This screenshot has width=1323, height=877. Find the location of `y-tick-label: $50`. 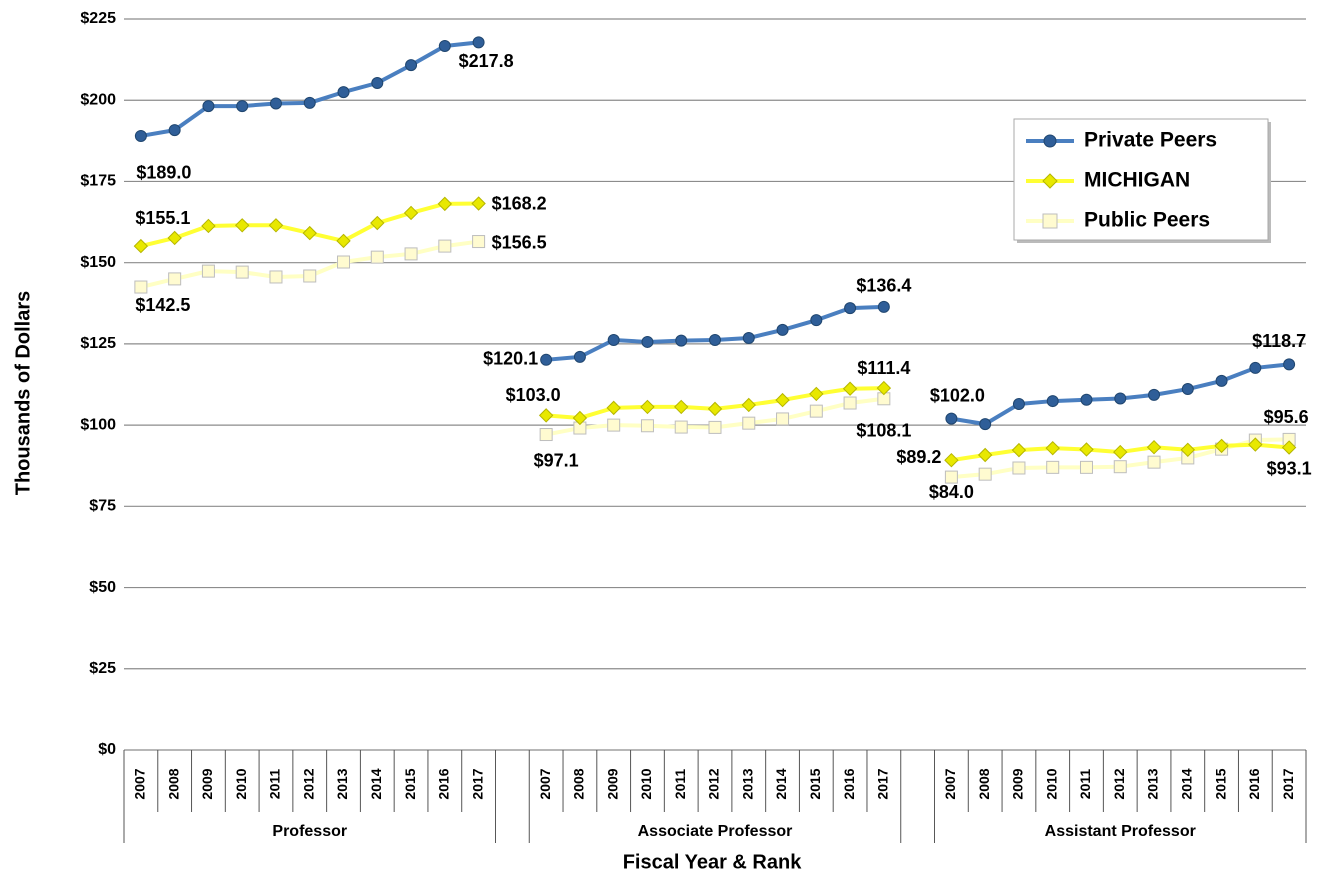

y-tick-label: $50 is located at coordinates (102, 587).